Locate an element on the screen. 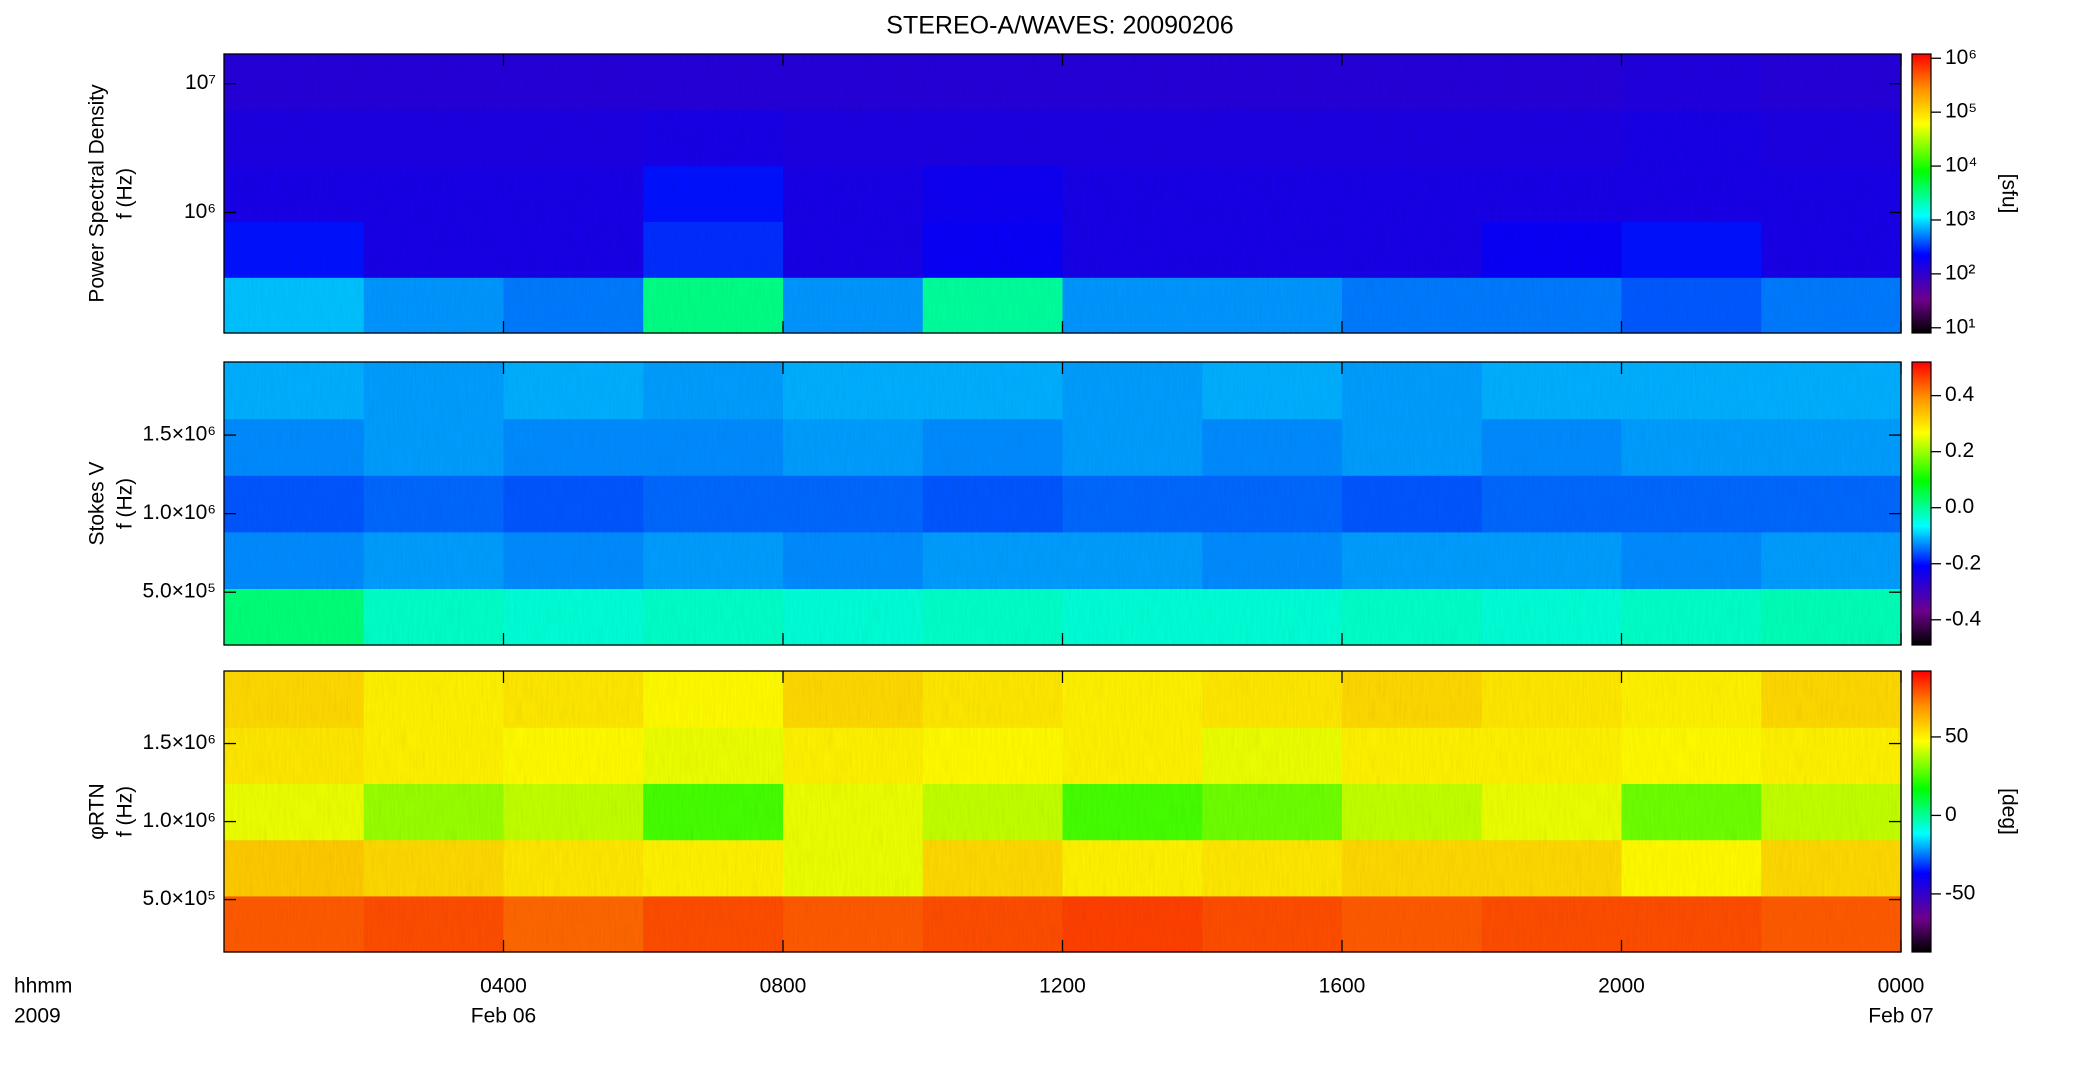 This screenshot has height=1080, width=2096. y-tick-label: 10⁷ is located at coordinates (200, 82).